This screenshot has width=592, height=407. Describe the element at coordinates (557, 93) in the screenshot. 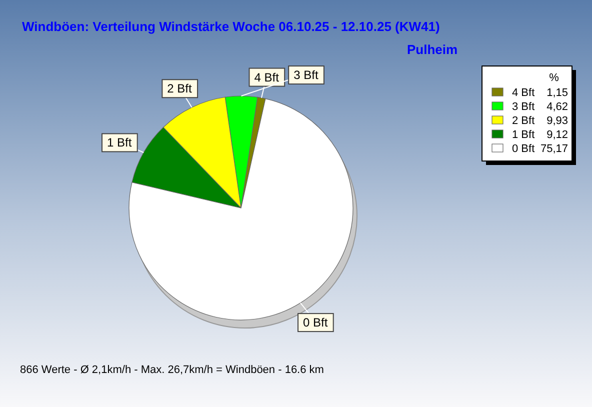

I see `data-label: 1,15` at that location.